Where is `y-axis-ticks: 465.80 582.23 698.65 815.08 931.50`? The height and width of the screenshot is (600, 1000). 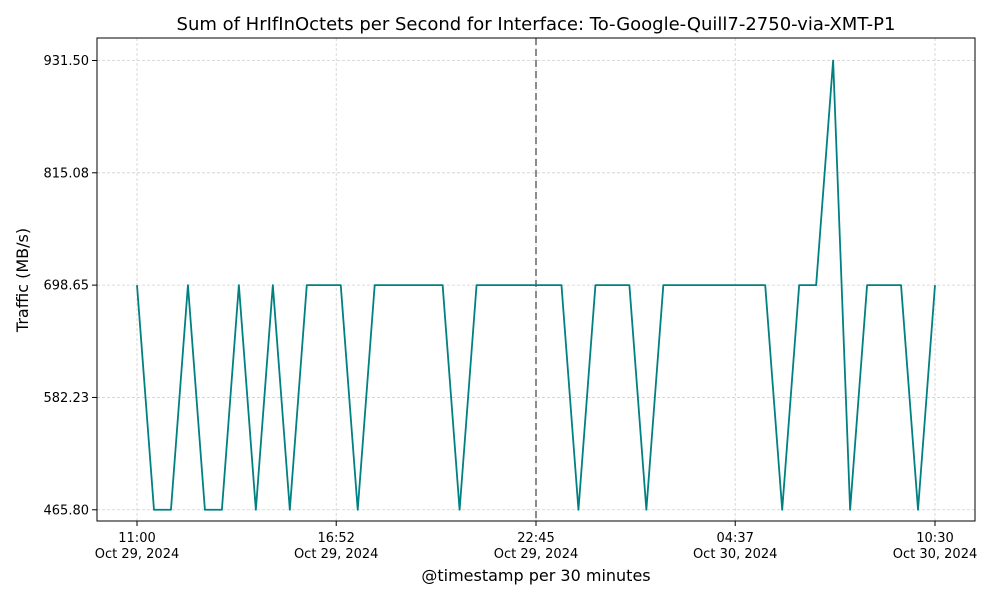 y-axis-ticks: 465.80 582.23 698.65 815.08 931.50 is located at coordinates (70, 286).